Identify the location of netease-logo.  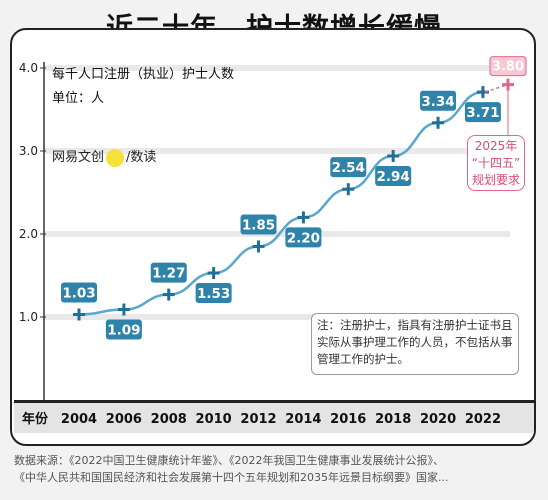
(115, 157).